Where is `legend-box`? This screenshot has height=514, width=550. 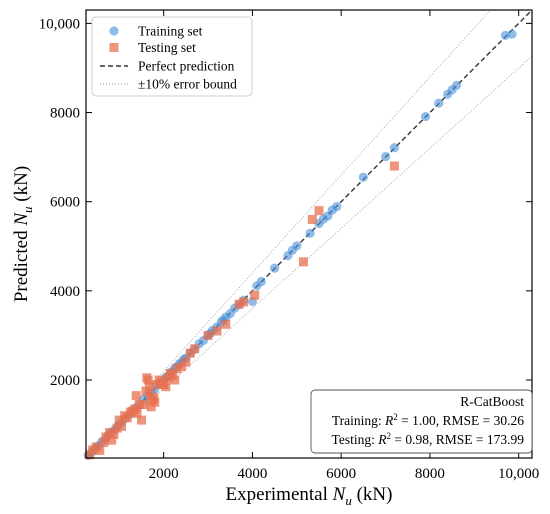 legend-box is located at coordinates (172, 56).